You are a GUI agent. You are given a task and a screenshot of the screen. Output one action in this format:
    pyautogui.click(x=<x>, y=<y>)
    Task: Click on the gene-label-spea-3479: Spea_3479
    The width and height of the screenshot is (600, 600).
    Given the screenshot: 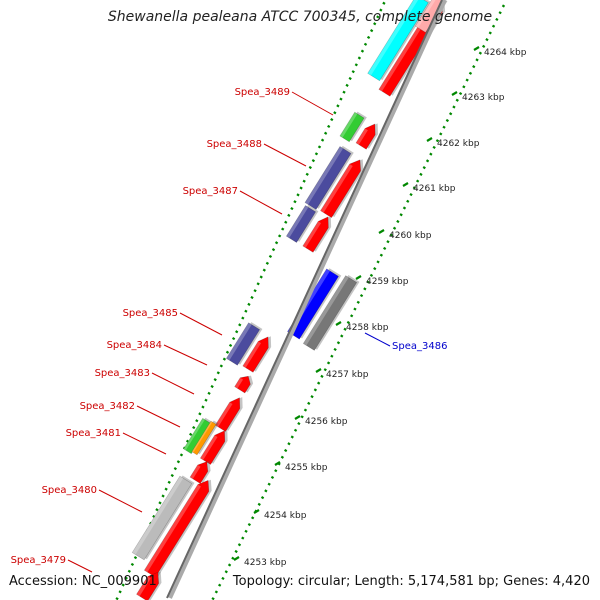 What is the action you would take?
    pyautogui.click(x=52, y=564)
    